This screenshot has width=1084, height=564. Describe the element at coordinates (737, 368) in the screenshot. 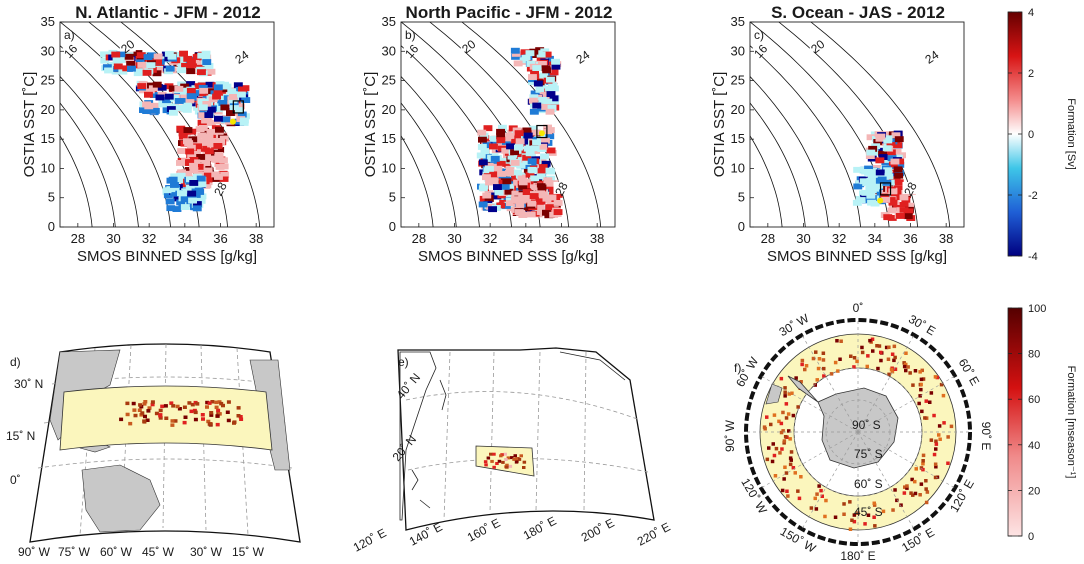

I see `map-f-panel-label: f)` at that location.